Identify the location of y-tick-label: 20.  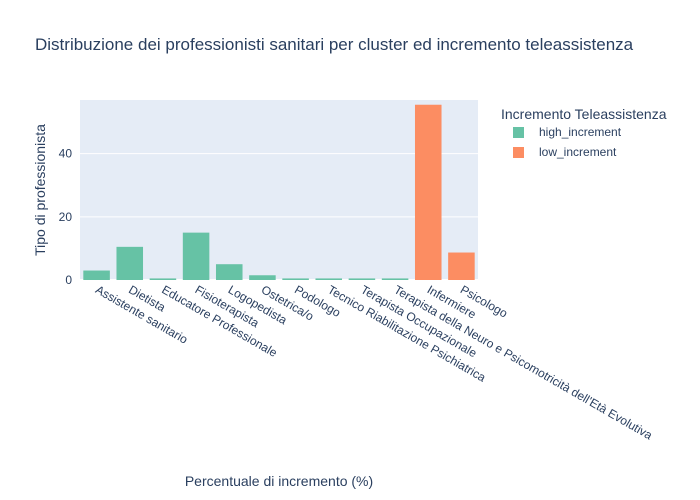
(66, 217).